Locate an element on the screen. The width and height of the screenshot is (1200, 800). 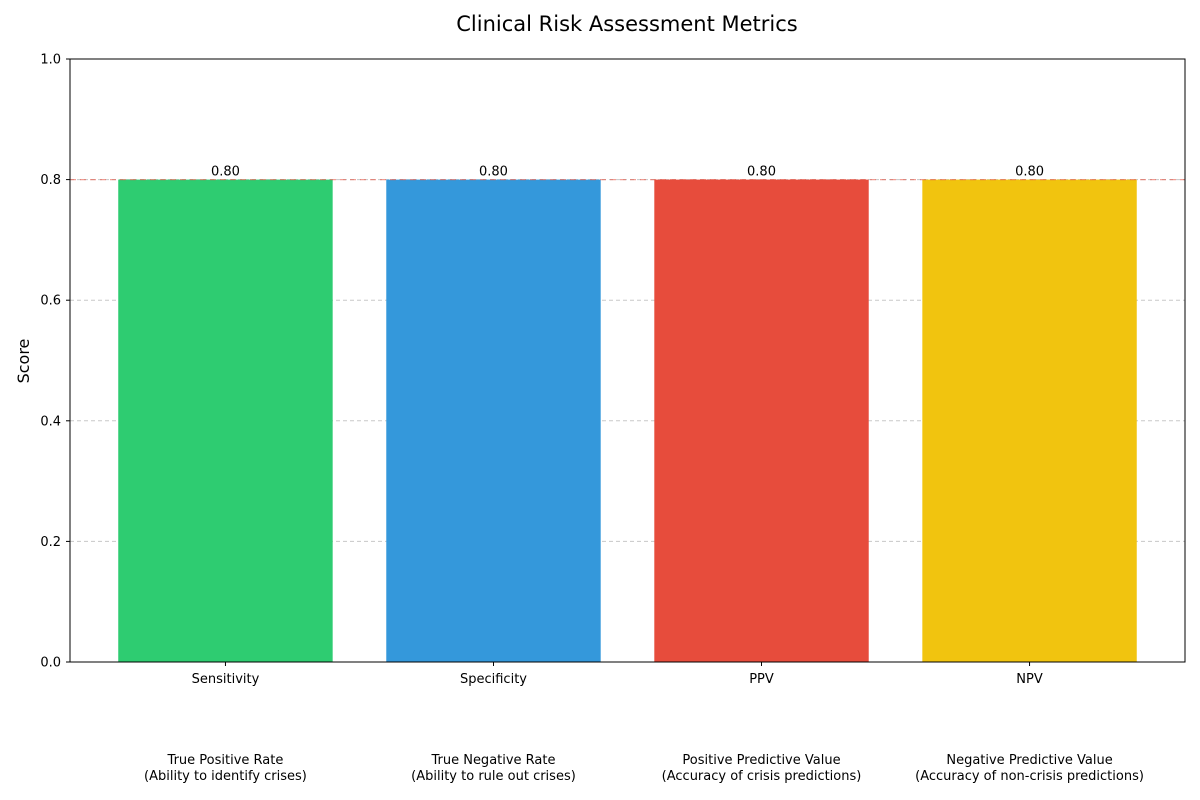
category-description-detail: (Accuracy of crisis predictions) is located at coordinates (762, 776).